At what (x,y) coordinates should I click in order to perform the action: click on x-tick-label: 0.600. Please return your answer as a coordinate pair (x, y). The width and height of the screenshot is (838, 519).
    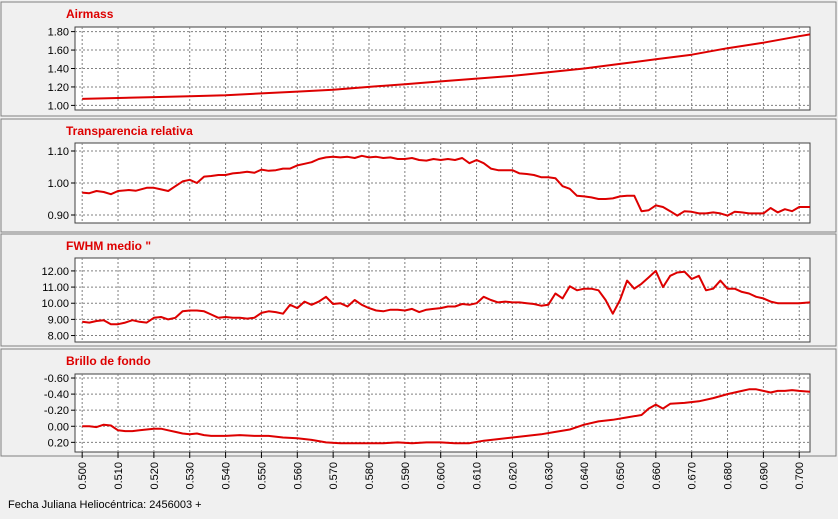
    Looking at the image, I should click on (442, 476).